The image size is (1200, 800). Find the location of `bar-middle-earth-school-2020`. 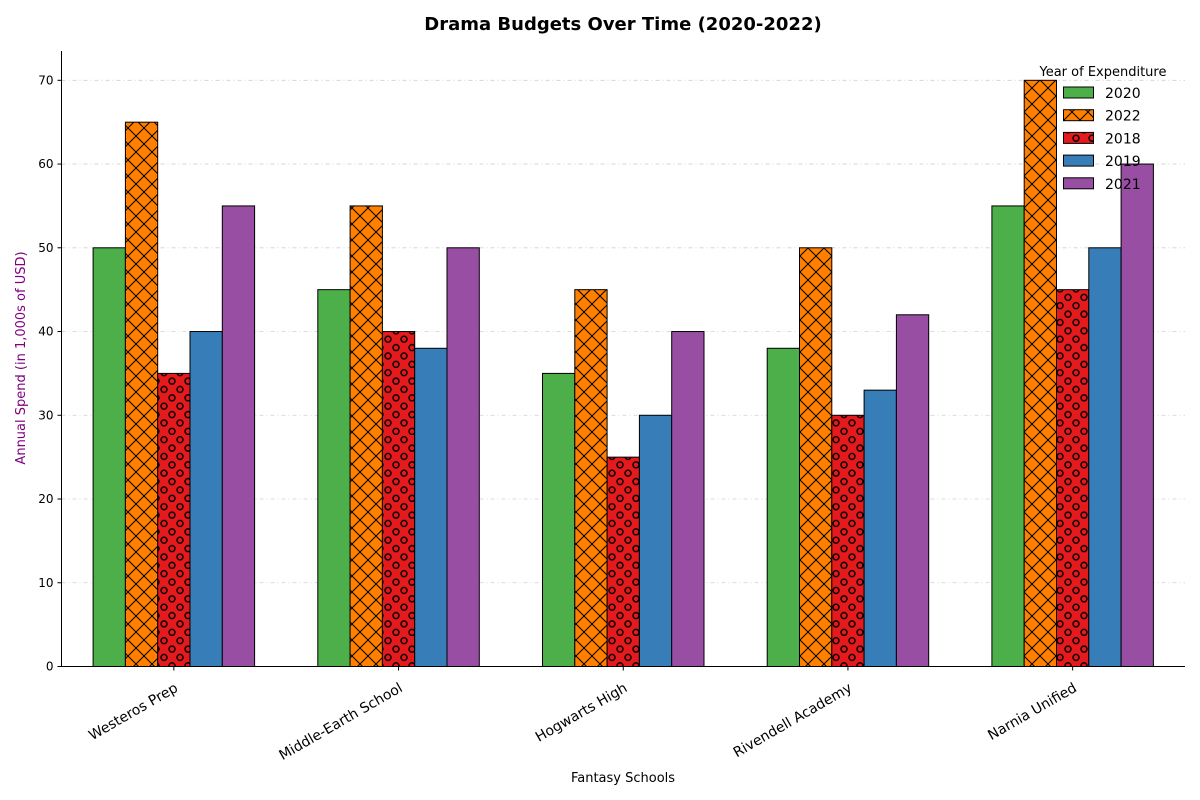

bar-middle-earth-school-2020 is located at coordinates (334, 478).